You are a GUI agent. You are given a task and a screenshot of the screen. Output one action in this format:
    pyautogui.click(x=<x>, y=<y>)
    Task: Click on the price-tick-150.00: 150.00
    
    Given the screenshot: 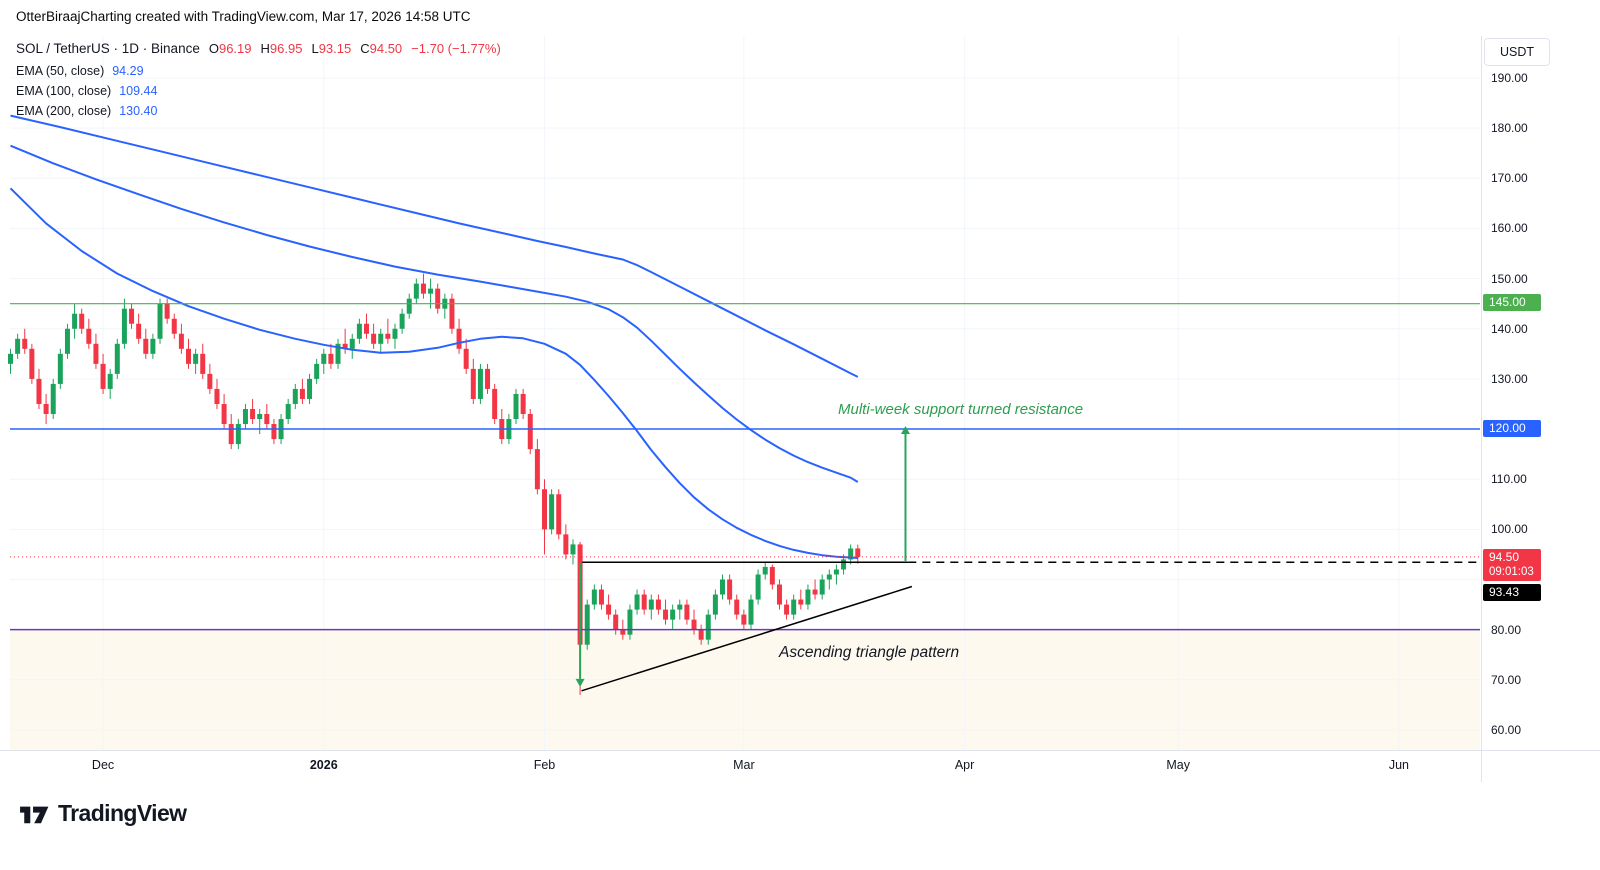 What is the action you would take?
    pyautogui.click(x=1509, y=278)
    